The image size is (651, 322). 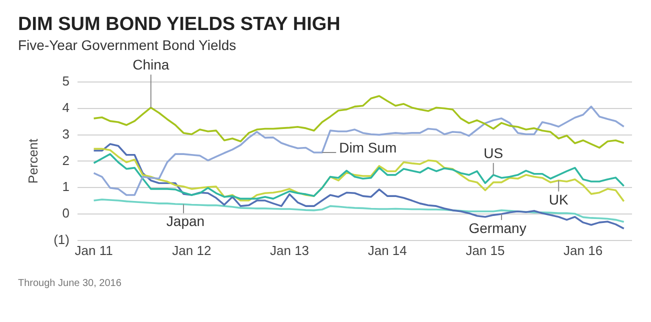 What do you see at coordinates (497, 228) in the screenshot?
I see `series-label: Germany` at bounding box center [497, 228].